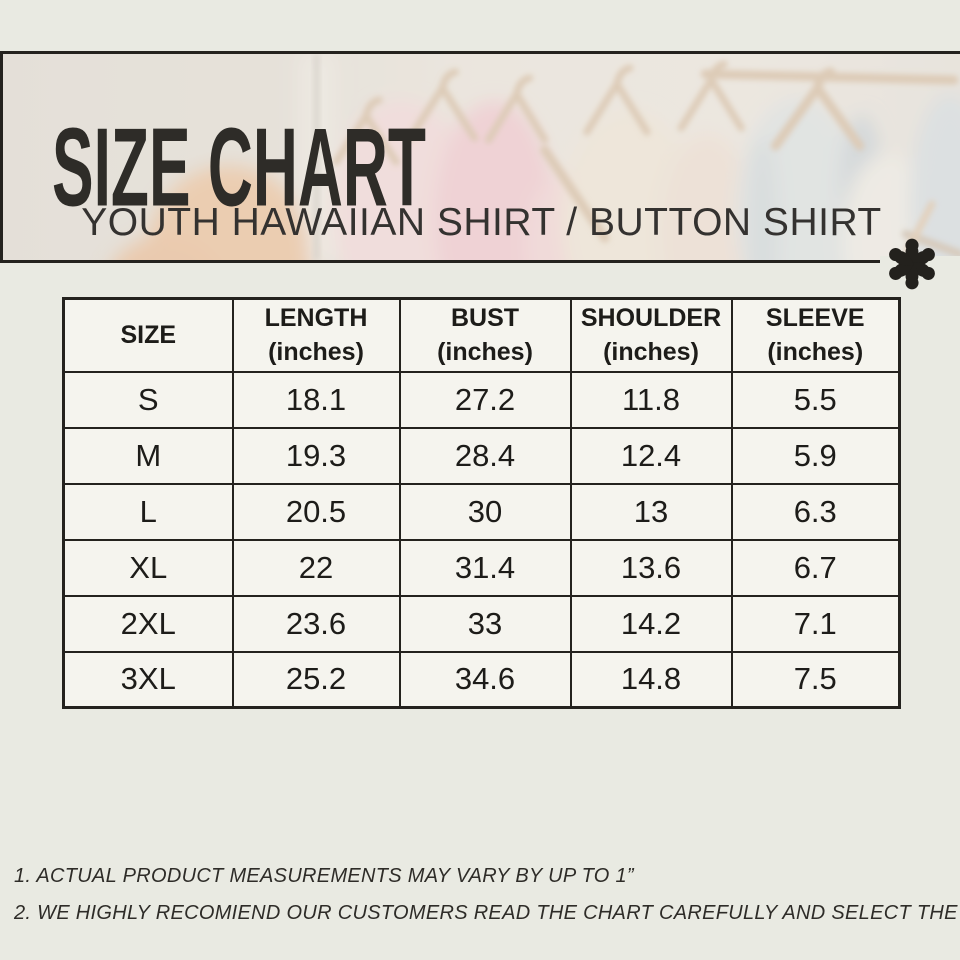  Describe the element at coordinates (148, 567) in the screenshot. I see `size-label: XL` at that location.